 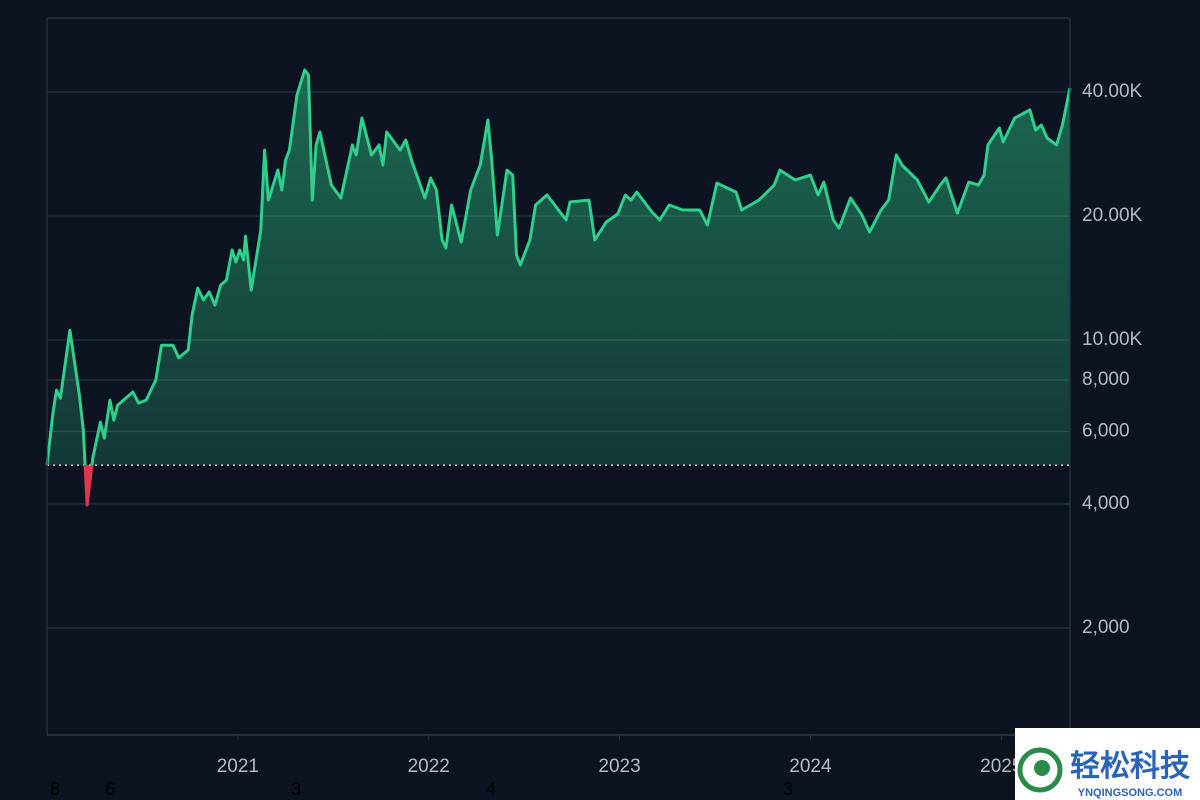 I want to click on watermark: 轻松科技 YNQINGSONG.COM, so click(x=1107, y=764).